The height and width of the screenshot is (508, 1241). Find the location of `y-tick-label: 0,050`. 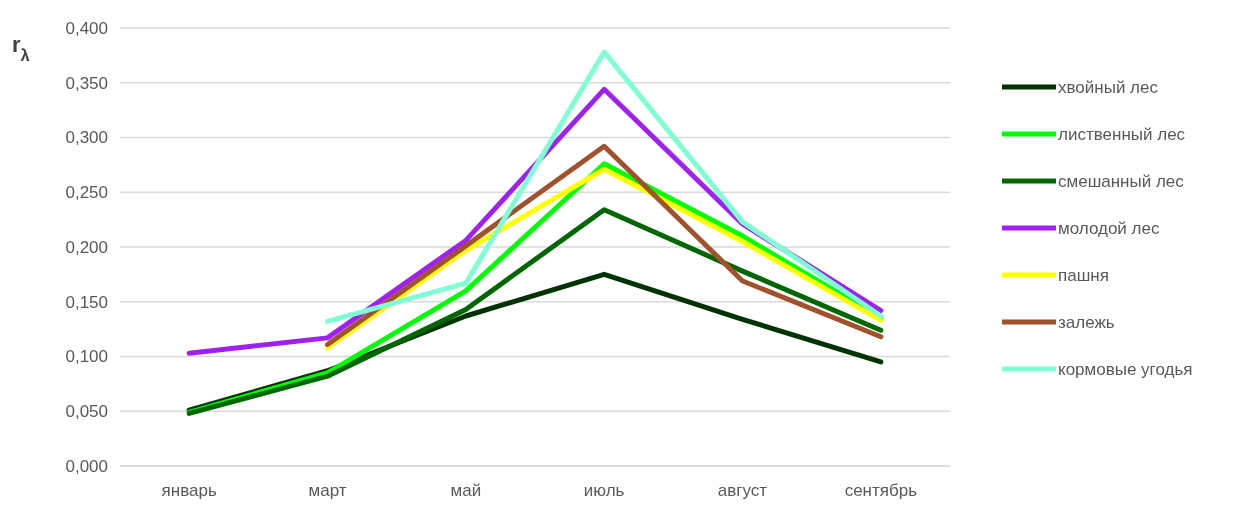

y-tick-label: 0,050 is located at coordinates (86, 412).